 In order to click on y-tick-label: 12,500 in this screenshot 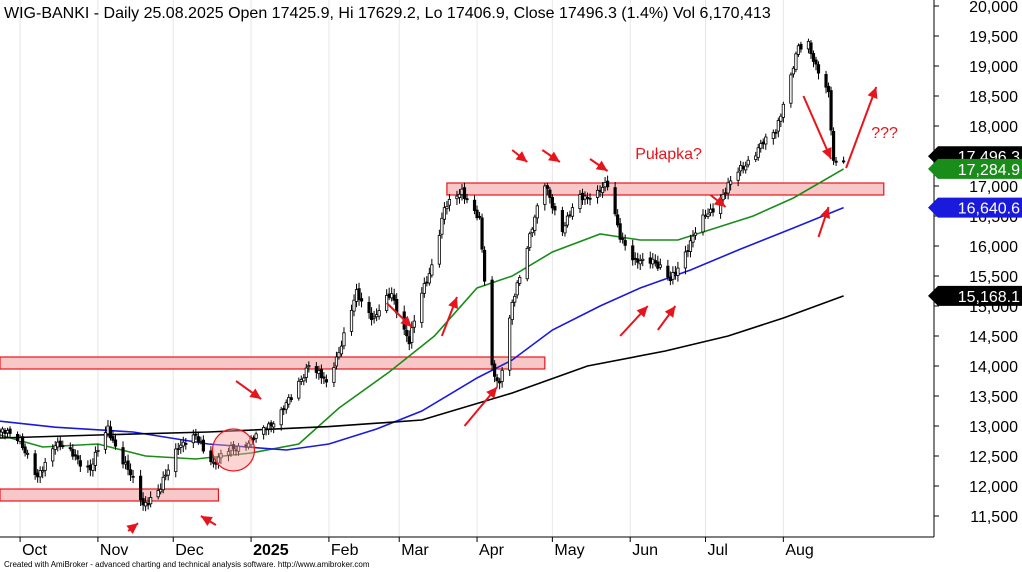, I will do `click(993, 457)`.